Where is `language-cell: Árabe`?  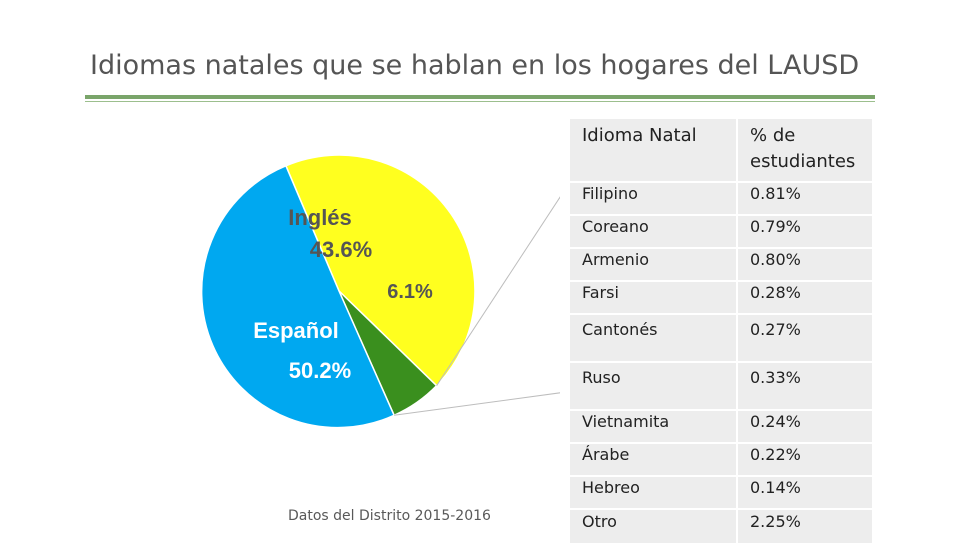 language-cell: Árabe is located at coordinates (654, 459).